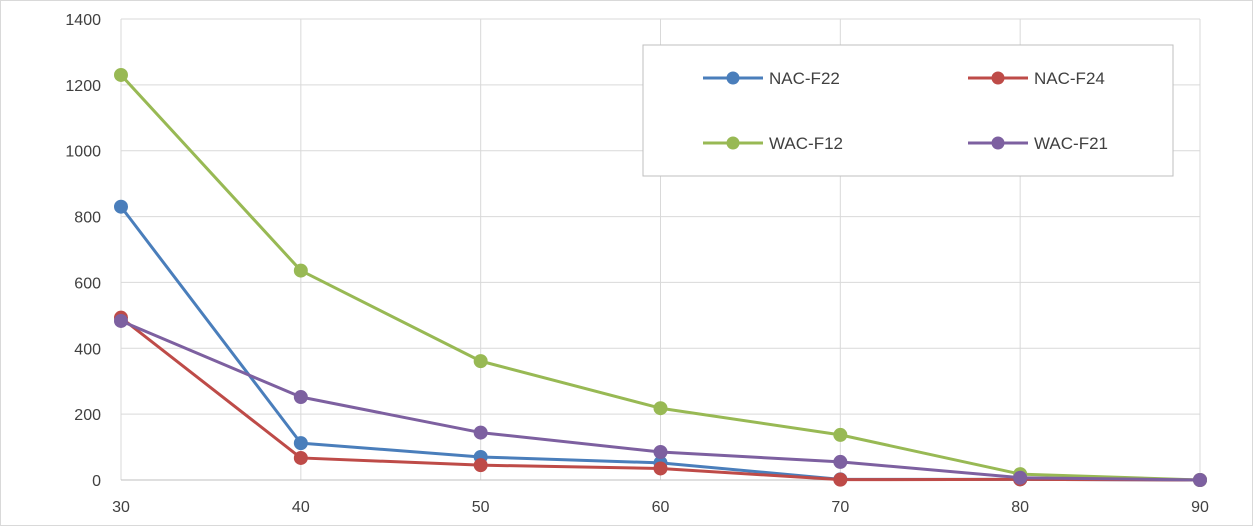  What do you see at coordinates (121, 507) in the screenshot?
I see `x-tick-label: 30` at bounding box center [121, 507].